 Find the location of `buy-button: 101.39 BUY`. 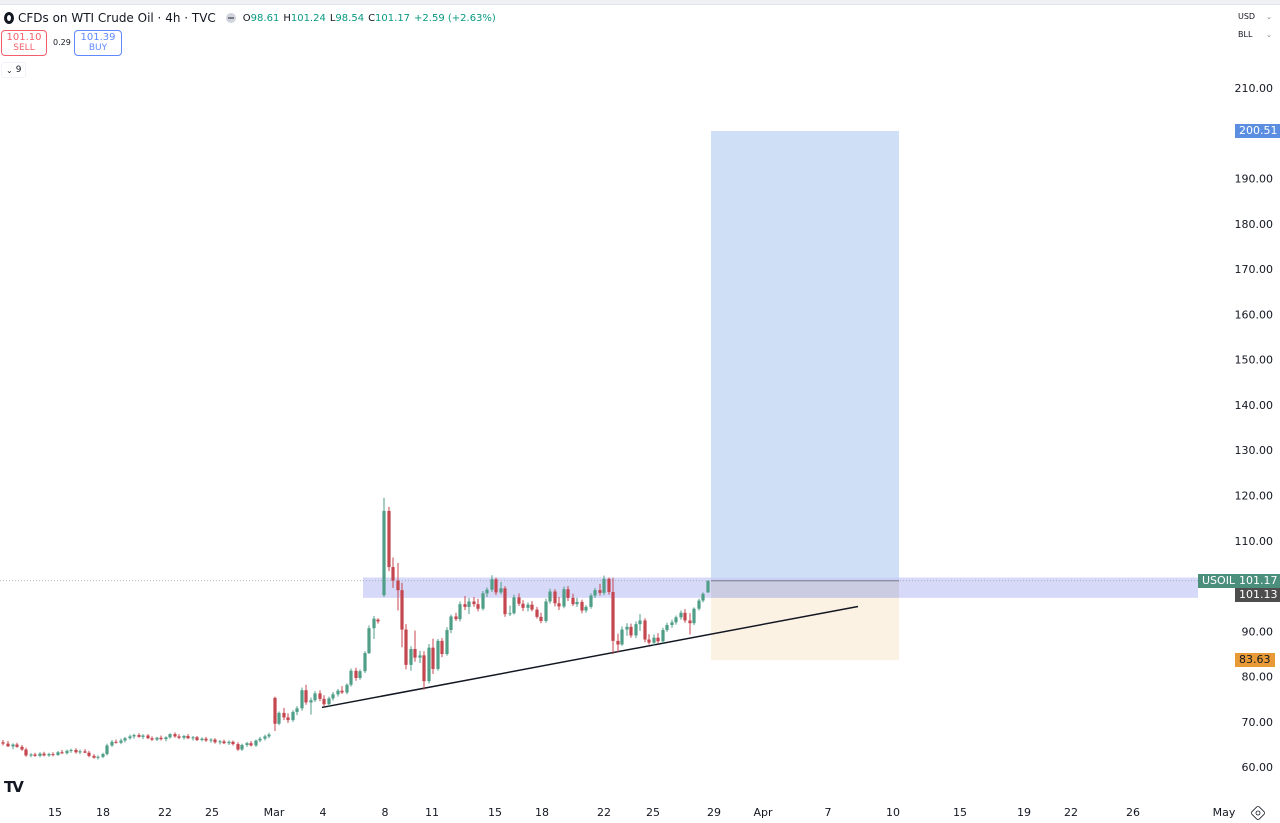

buy-button: 101.39 BUY is located at coordinates (98, 43).